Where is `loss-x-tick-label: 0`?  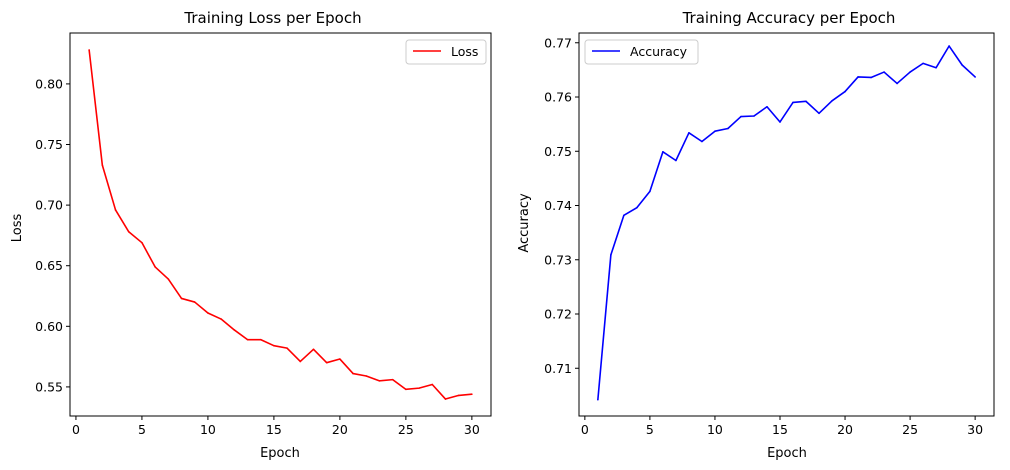 loss-x-tick-label: 0 is located at coordinates (76, 429).